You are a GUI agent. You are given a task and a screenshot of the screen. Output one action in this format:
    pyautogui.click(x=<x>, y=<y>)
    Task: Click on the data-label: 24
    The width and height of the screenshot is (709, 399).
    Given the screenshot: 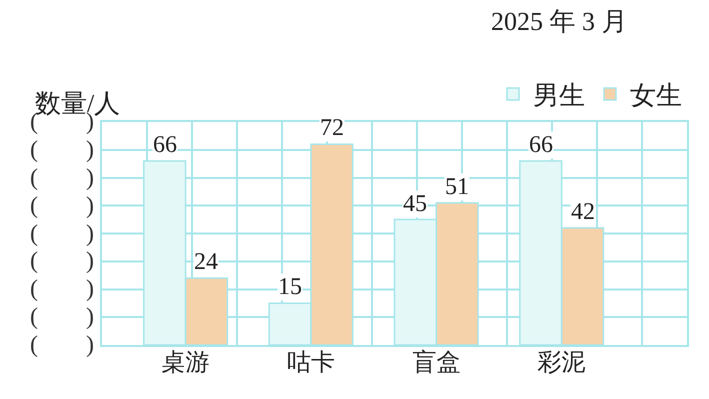 What is the action you would take?
    pyautogui.click(x=206, y=262)
    